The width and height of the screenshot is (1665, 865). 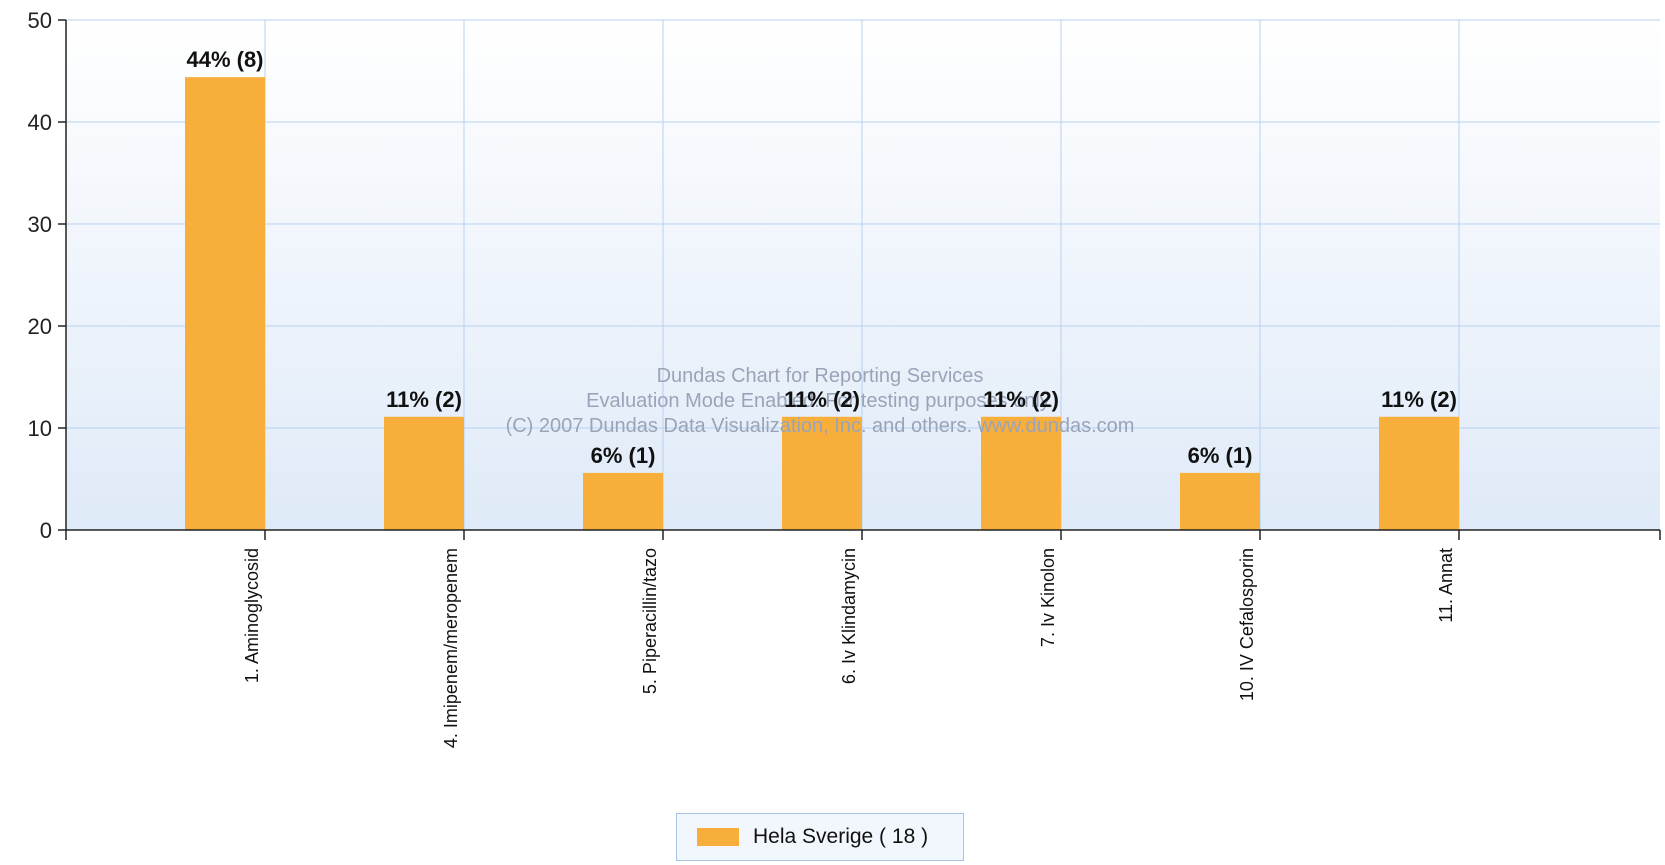 What do you see at coordinates (46, 530) in the screenshot?
I see `y-tick-label: 0` at bounding box center [46, 530].